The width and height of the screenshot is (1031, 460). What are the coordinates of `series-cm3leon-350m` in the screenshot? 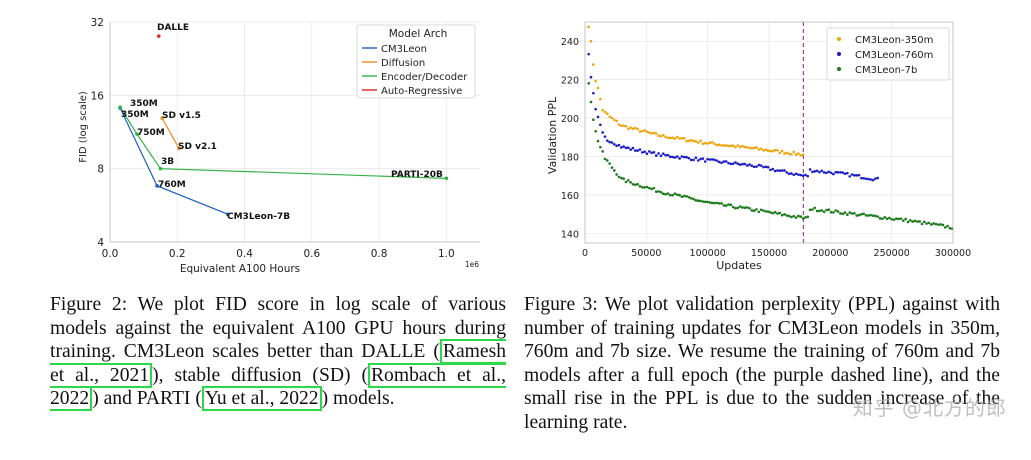 It's located at (696, 91).